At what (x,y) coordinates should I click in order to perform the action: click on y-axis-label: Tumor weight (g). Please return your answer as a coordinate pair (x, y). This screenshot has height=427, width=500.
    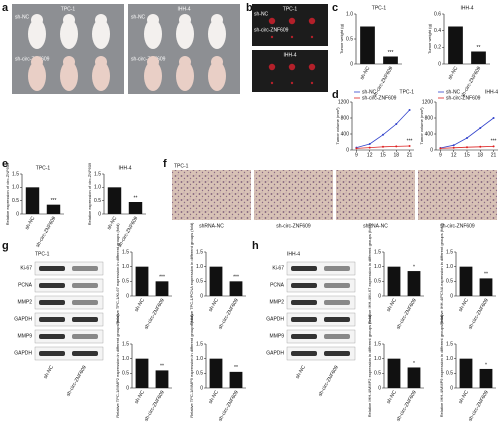
    Looking at the image, I should click on (429, 38).